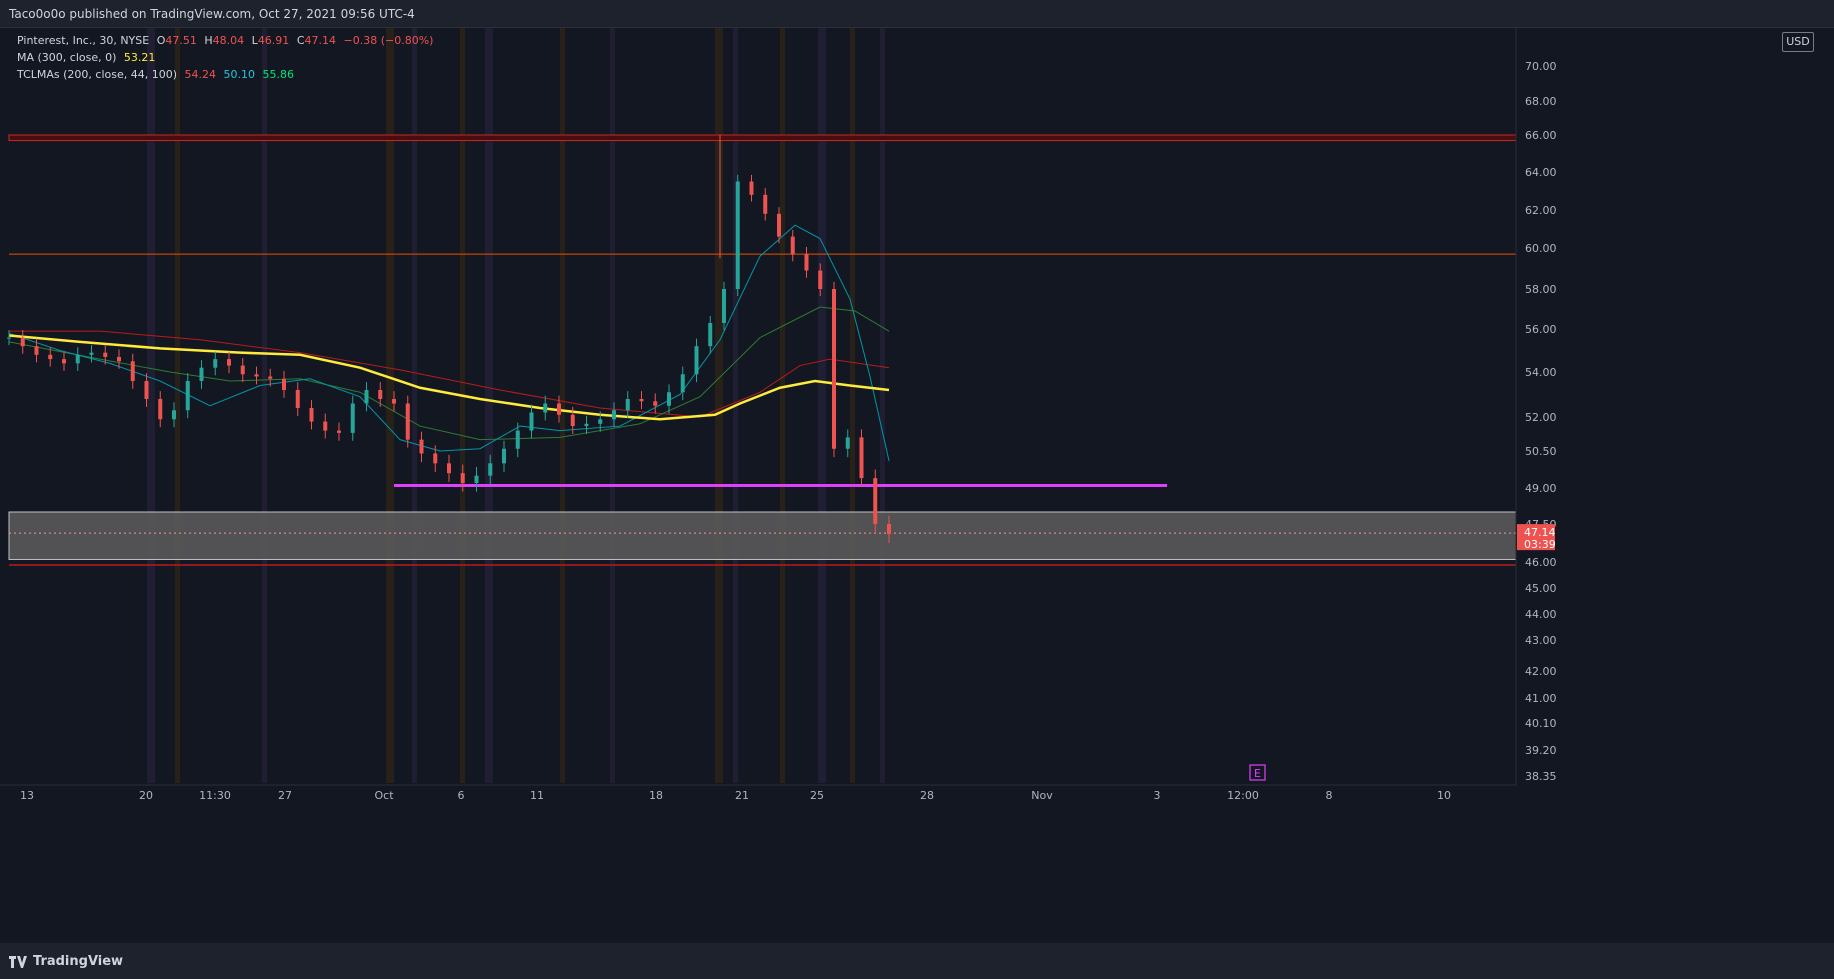 The width and height of the screenshot is (1834, 979). I want to click on resistance-zone, so click(762, 138).